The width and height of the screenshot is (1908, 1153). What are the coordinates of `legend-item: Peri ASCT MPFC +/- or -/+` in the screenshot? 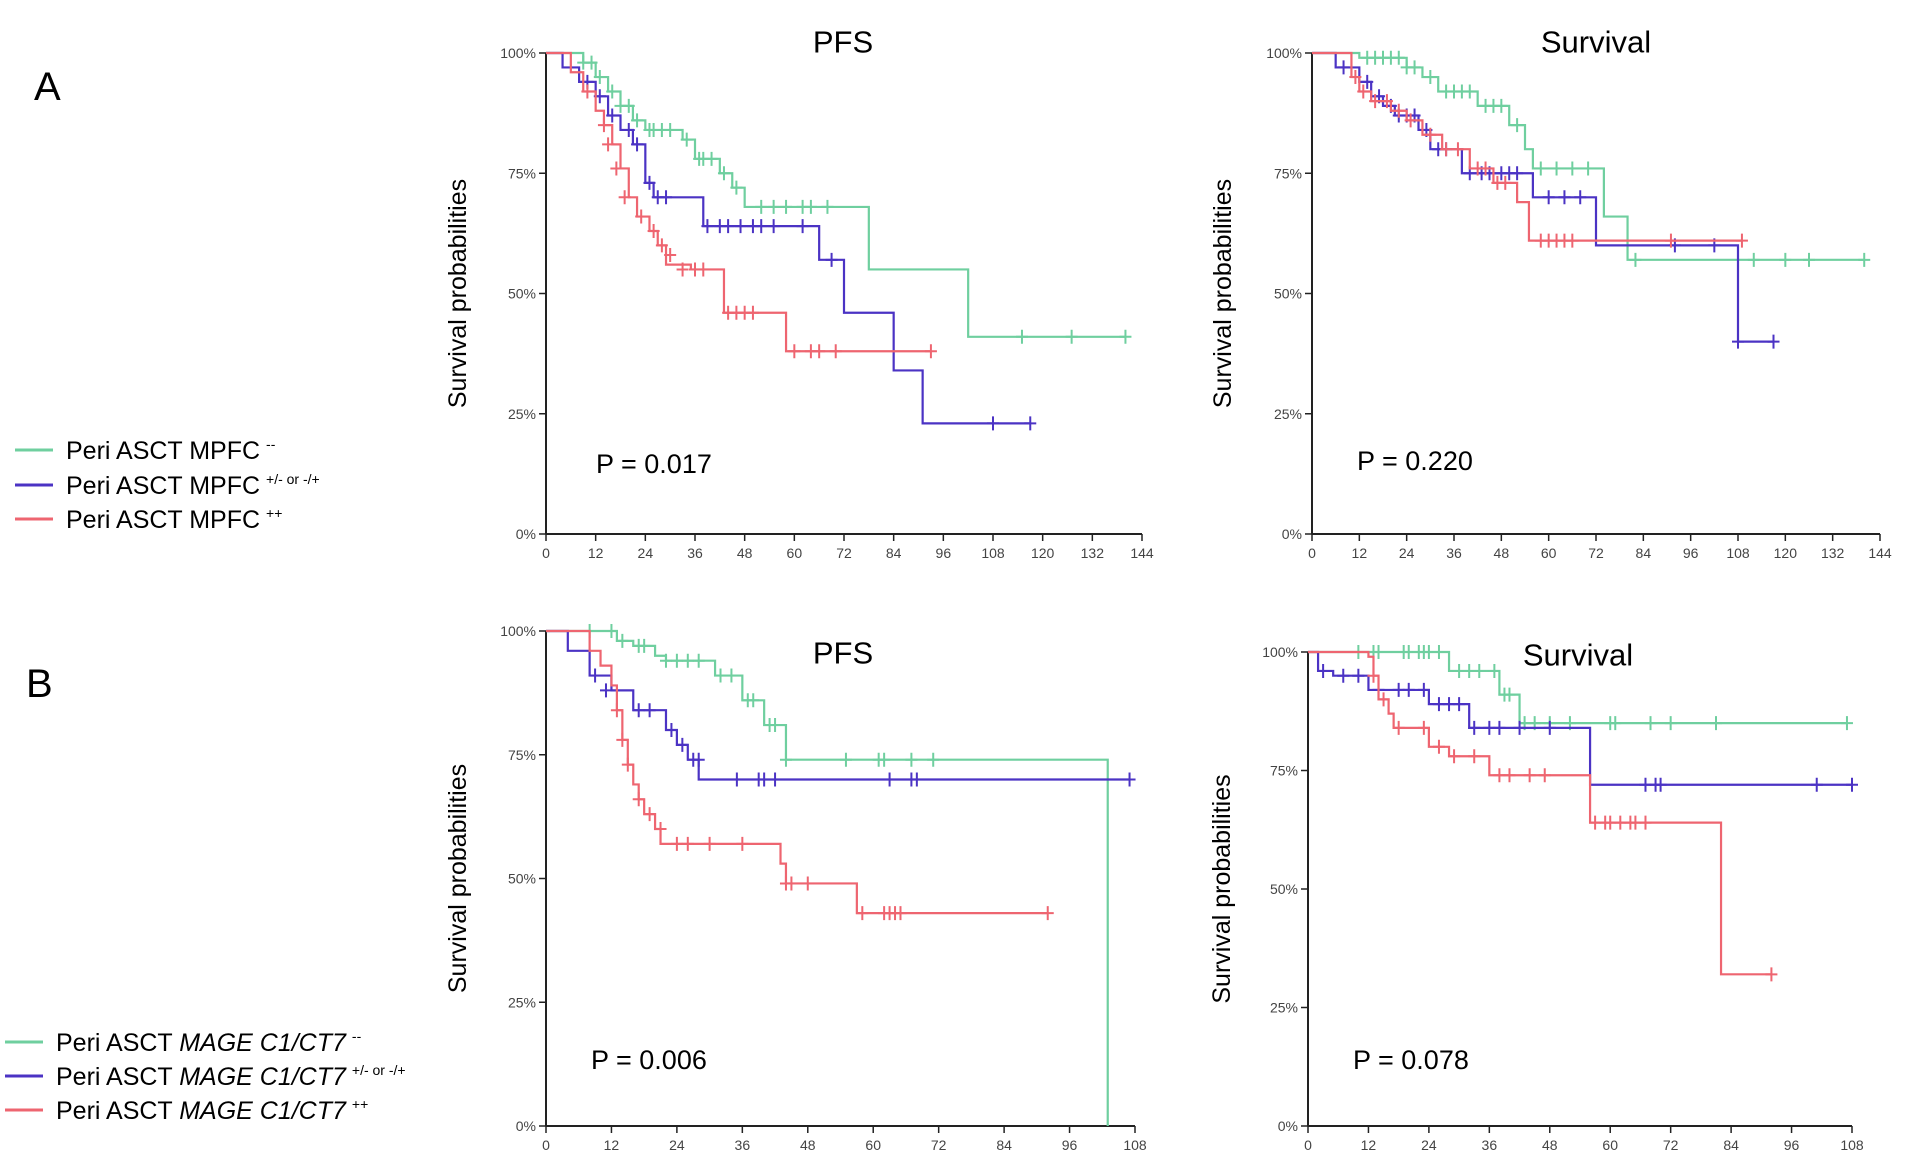 It's located at (167, 485).